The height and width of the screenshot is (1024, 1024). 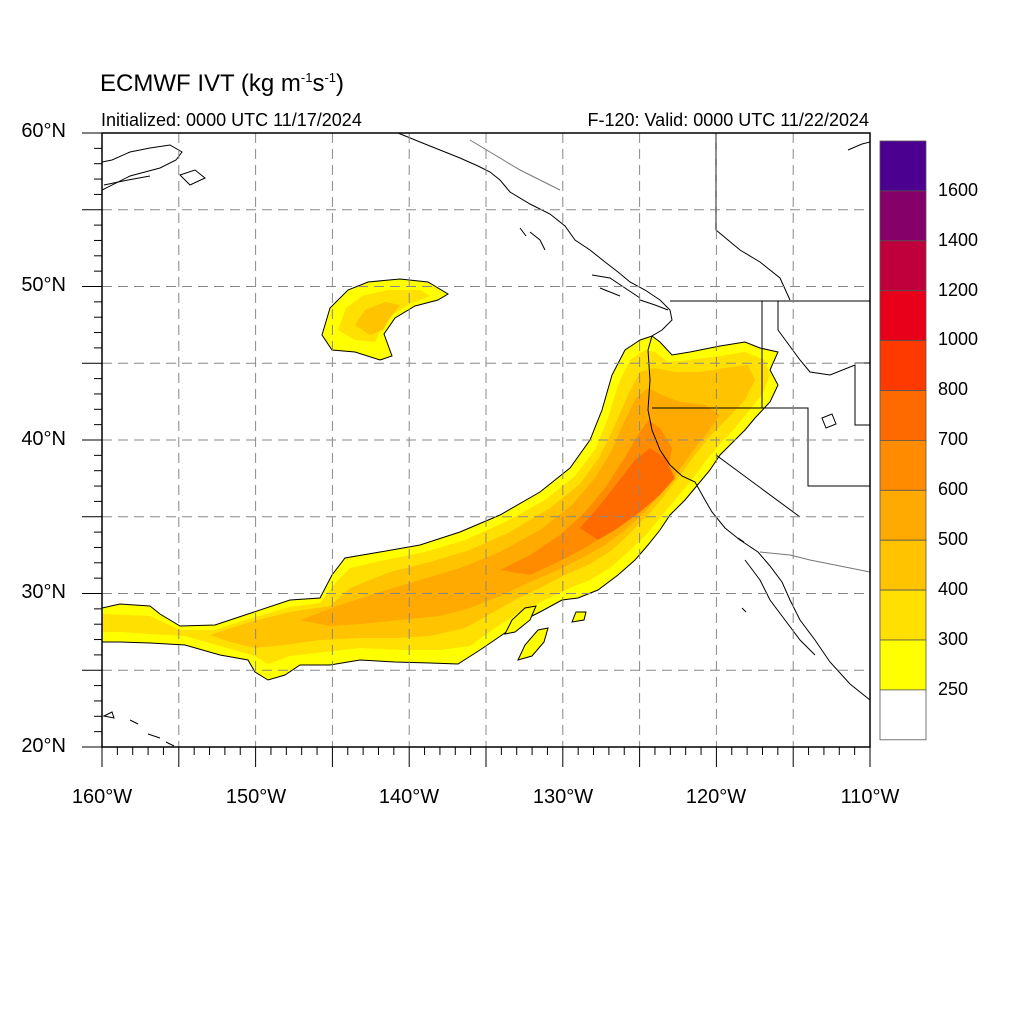 I want to click on valid-time: F-120: Valid: 0000 UTC 11/22/2024, so click(x=728, y=120).